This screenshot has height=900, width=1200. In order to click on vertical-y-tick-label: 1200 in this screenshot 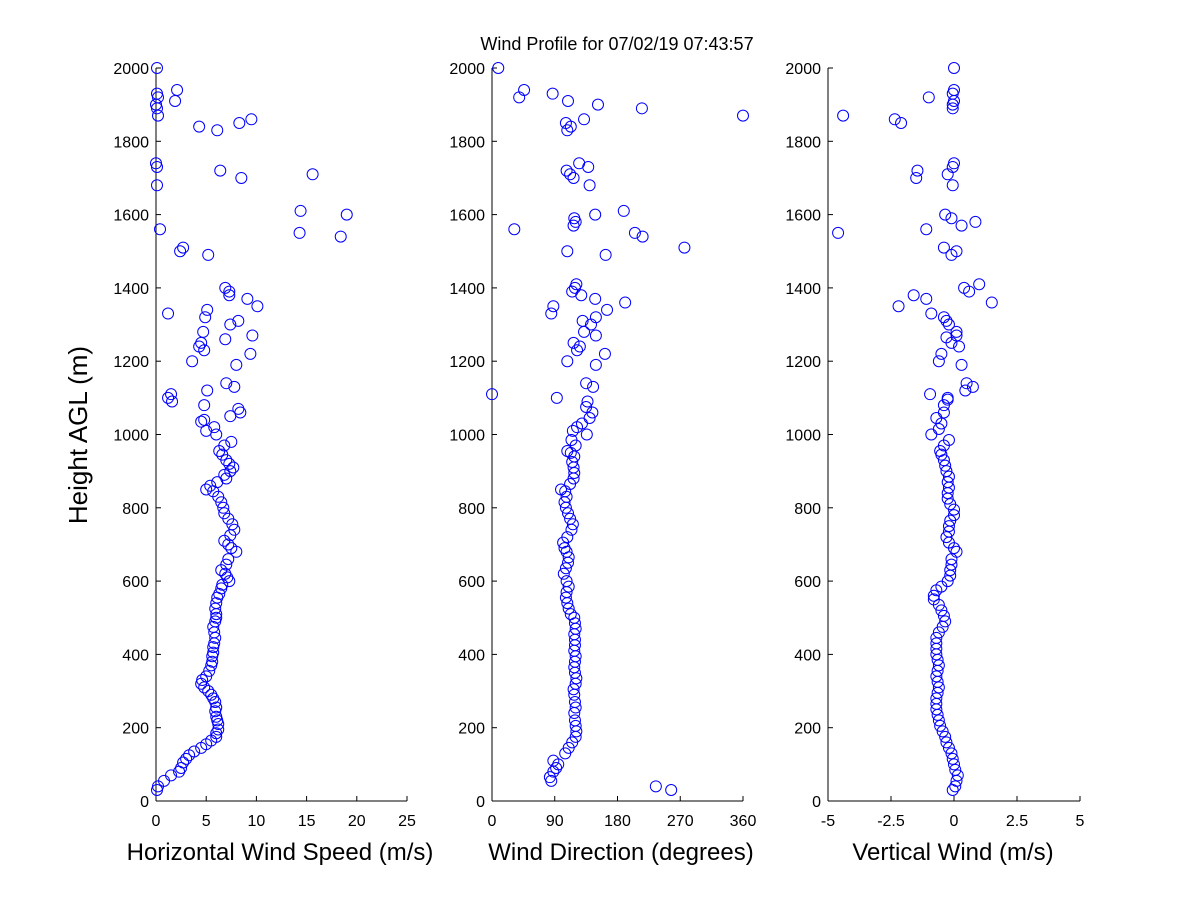, I will do `click(803, 362)`.